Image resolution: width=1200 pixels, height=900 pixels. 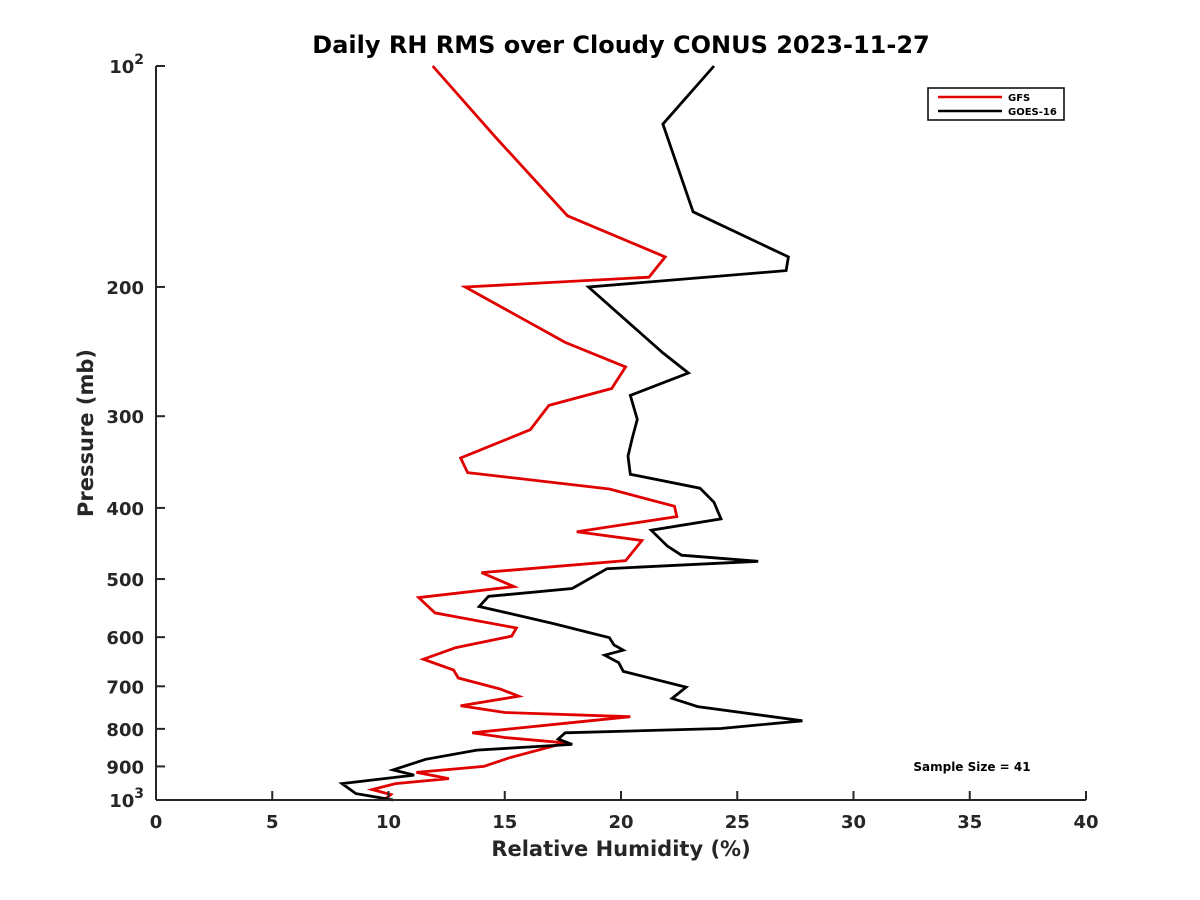 I want to click on x-axis-label: Relative Humidity (%), so click(x=620, y=849).